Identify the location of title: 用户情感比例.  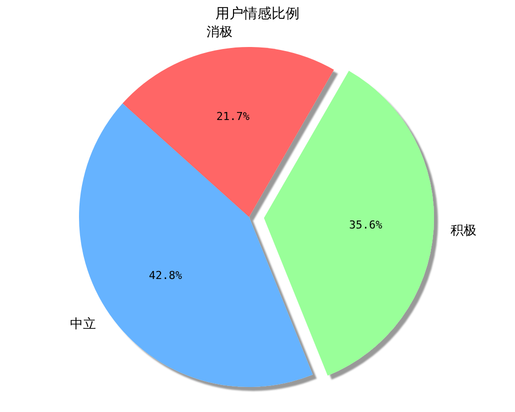
(258, 14).